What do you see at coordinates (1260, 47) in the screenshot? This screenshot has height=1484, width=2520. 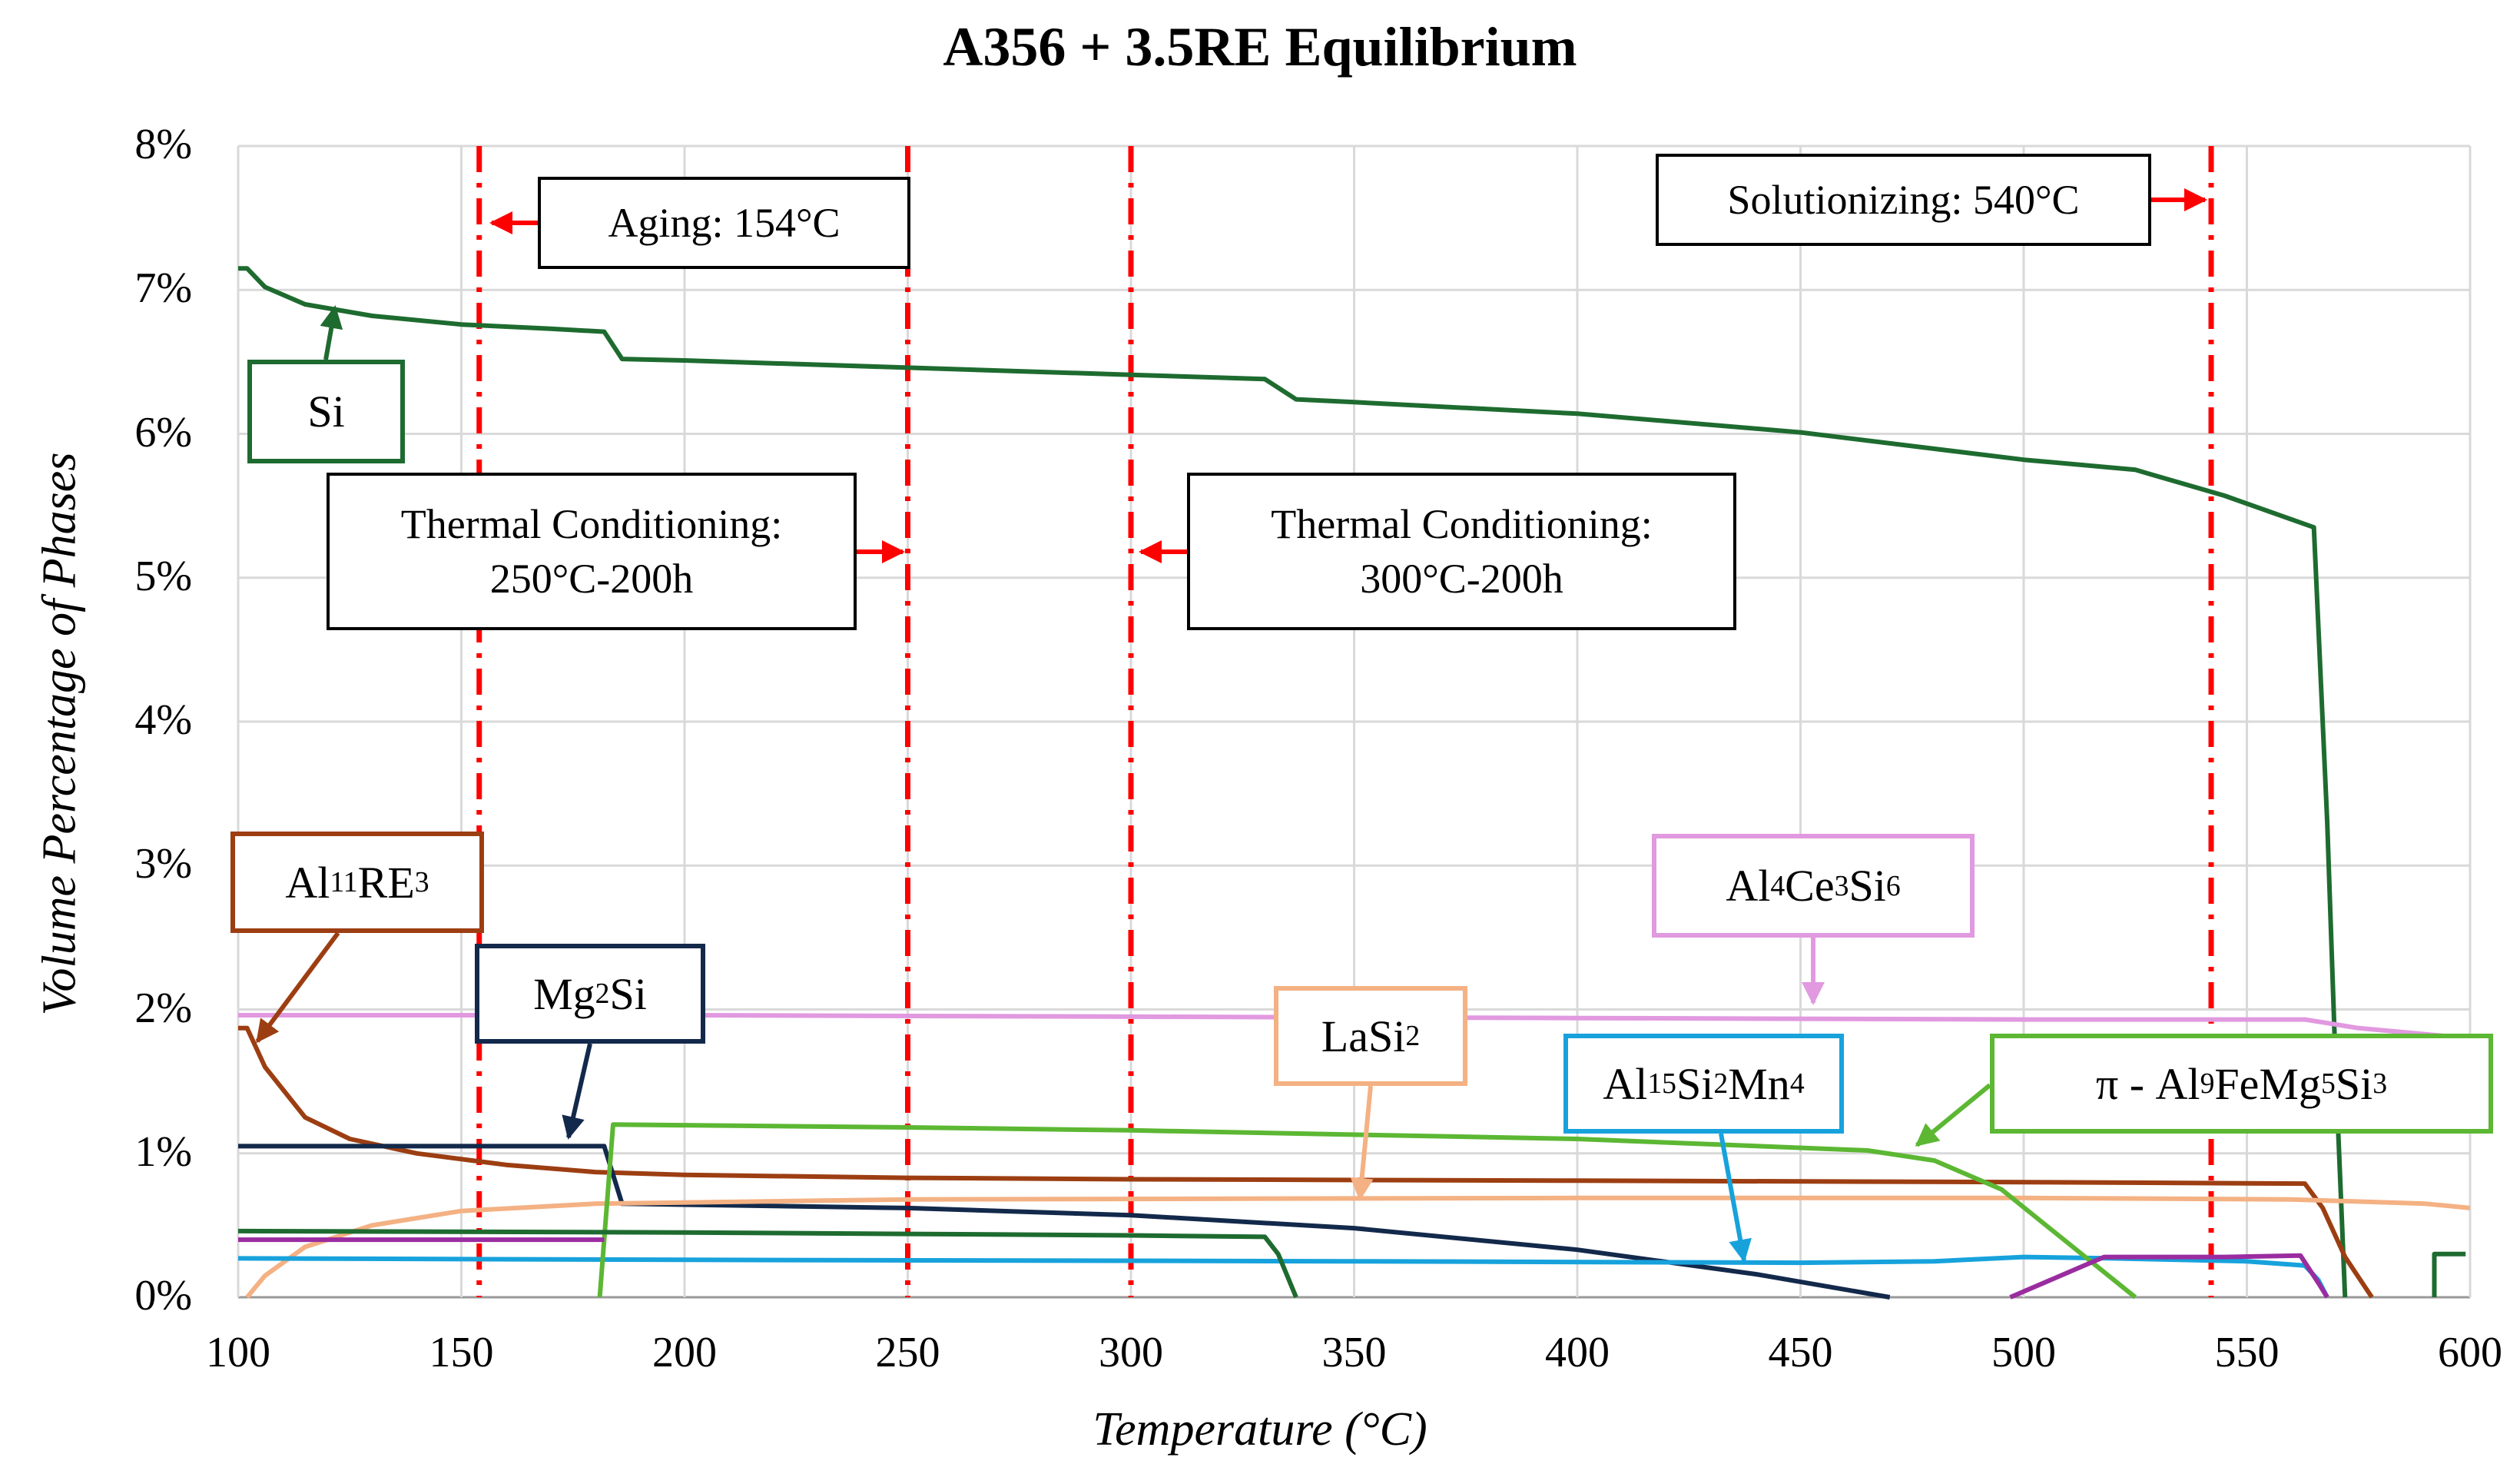 I see `chart-title: A356 + 3.5RE Equilibrium` at bounding box center [1260, 47].